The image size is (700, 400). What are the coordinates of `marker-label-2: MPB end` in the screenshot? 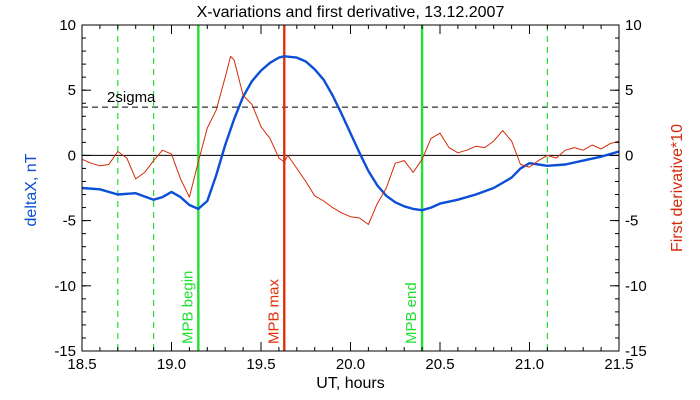 It's located at (411, 313).